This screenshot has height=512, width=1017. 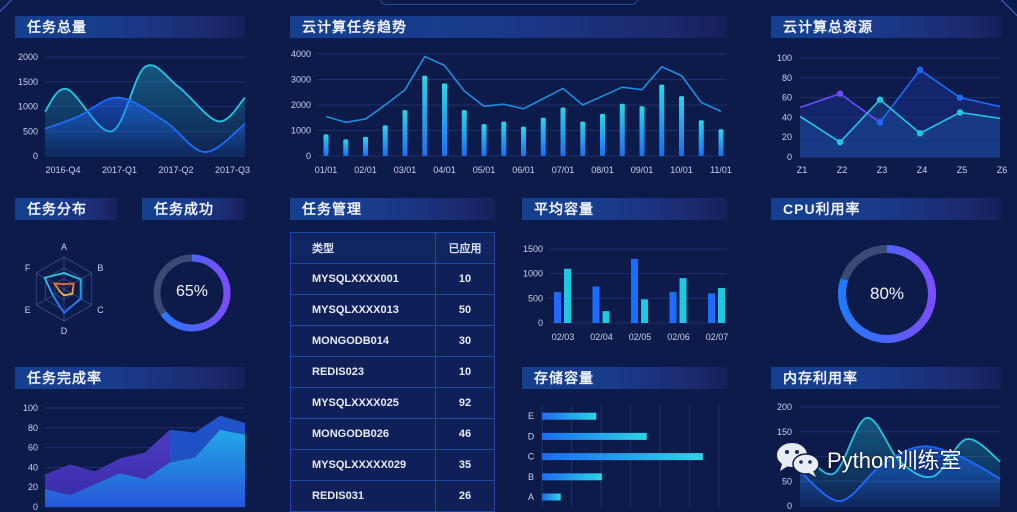 What do you see at coordinates (193, 209) in the screenshot?
I see `panel-title-task-success: 任务成功` at bounding box center [193, 209].